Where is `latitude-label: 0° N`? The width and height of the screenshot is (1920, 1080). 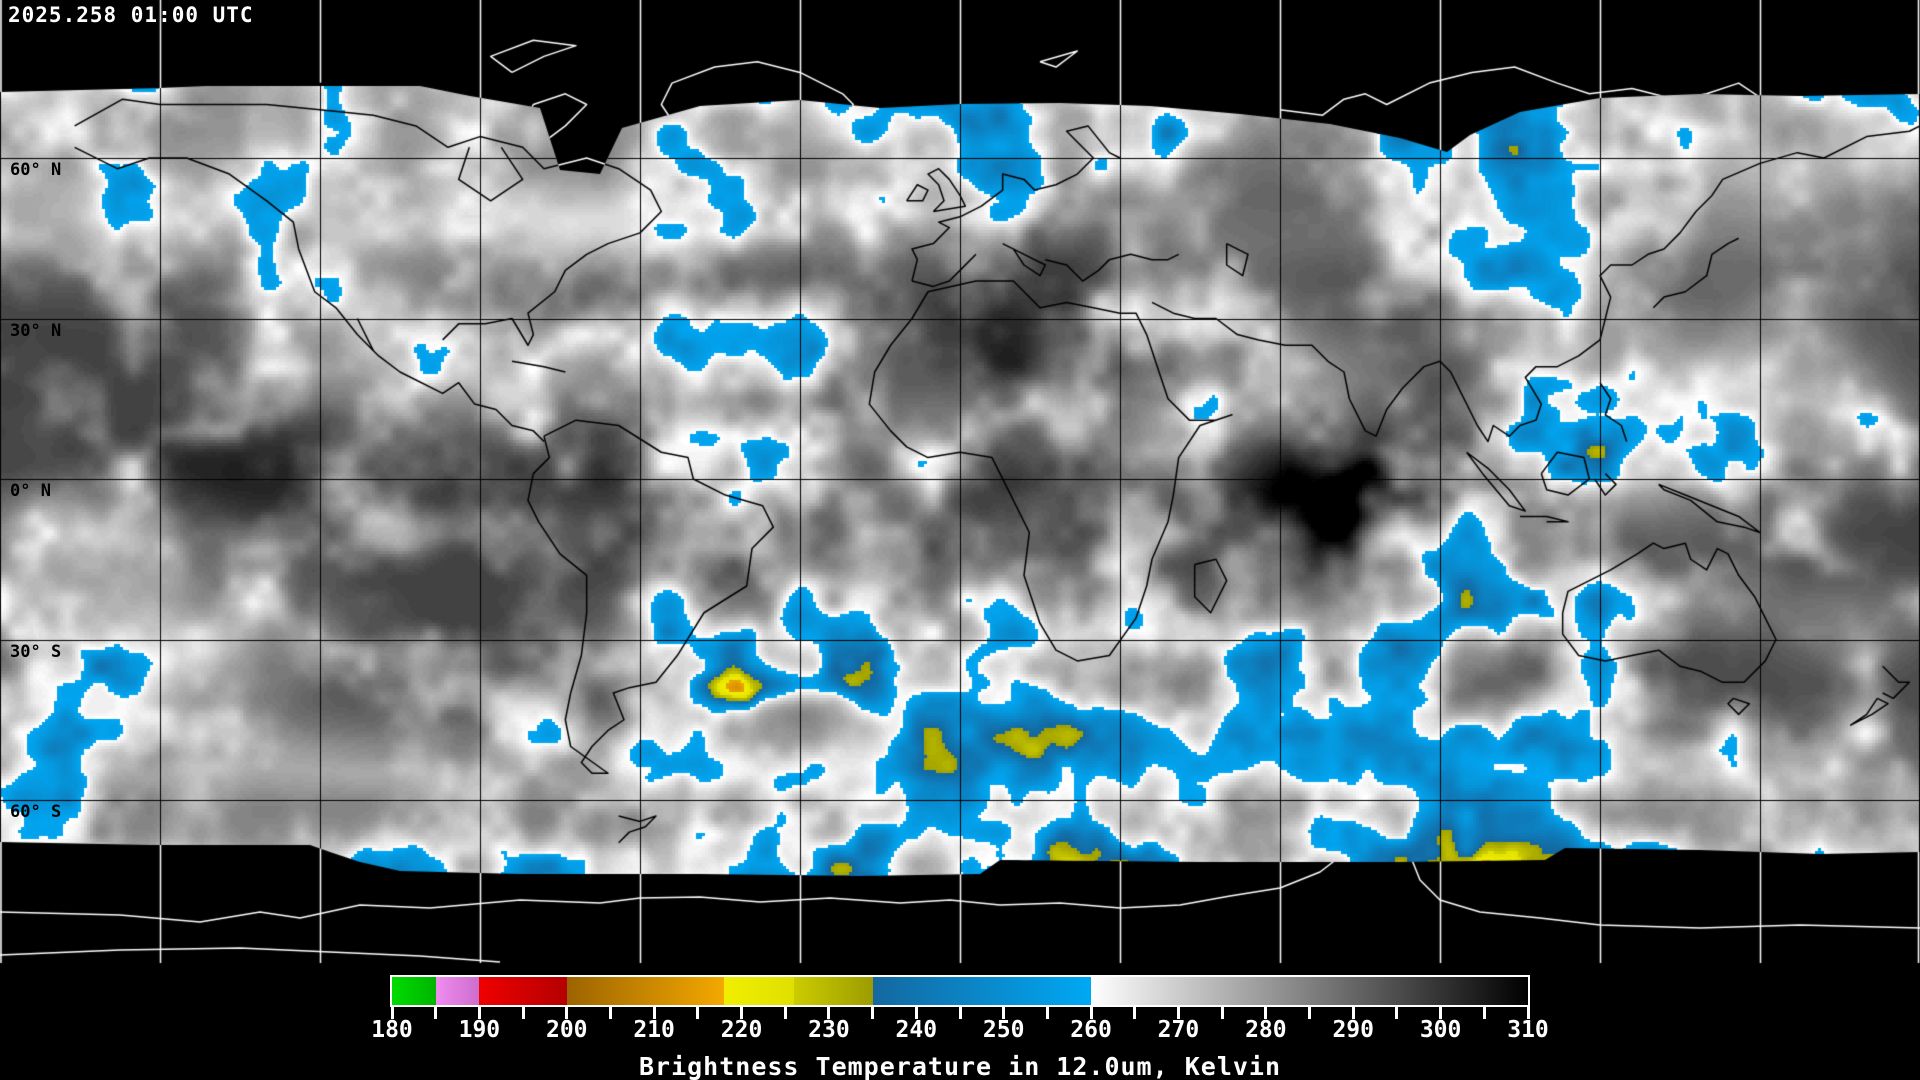
latitude-label: 0° N is located at coordinates (30, 491).